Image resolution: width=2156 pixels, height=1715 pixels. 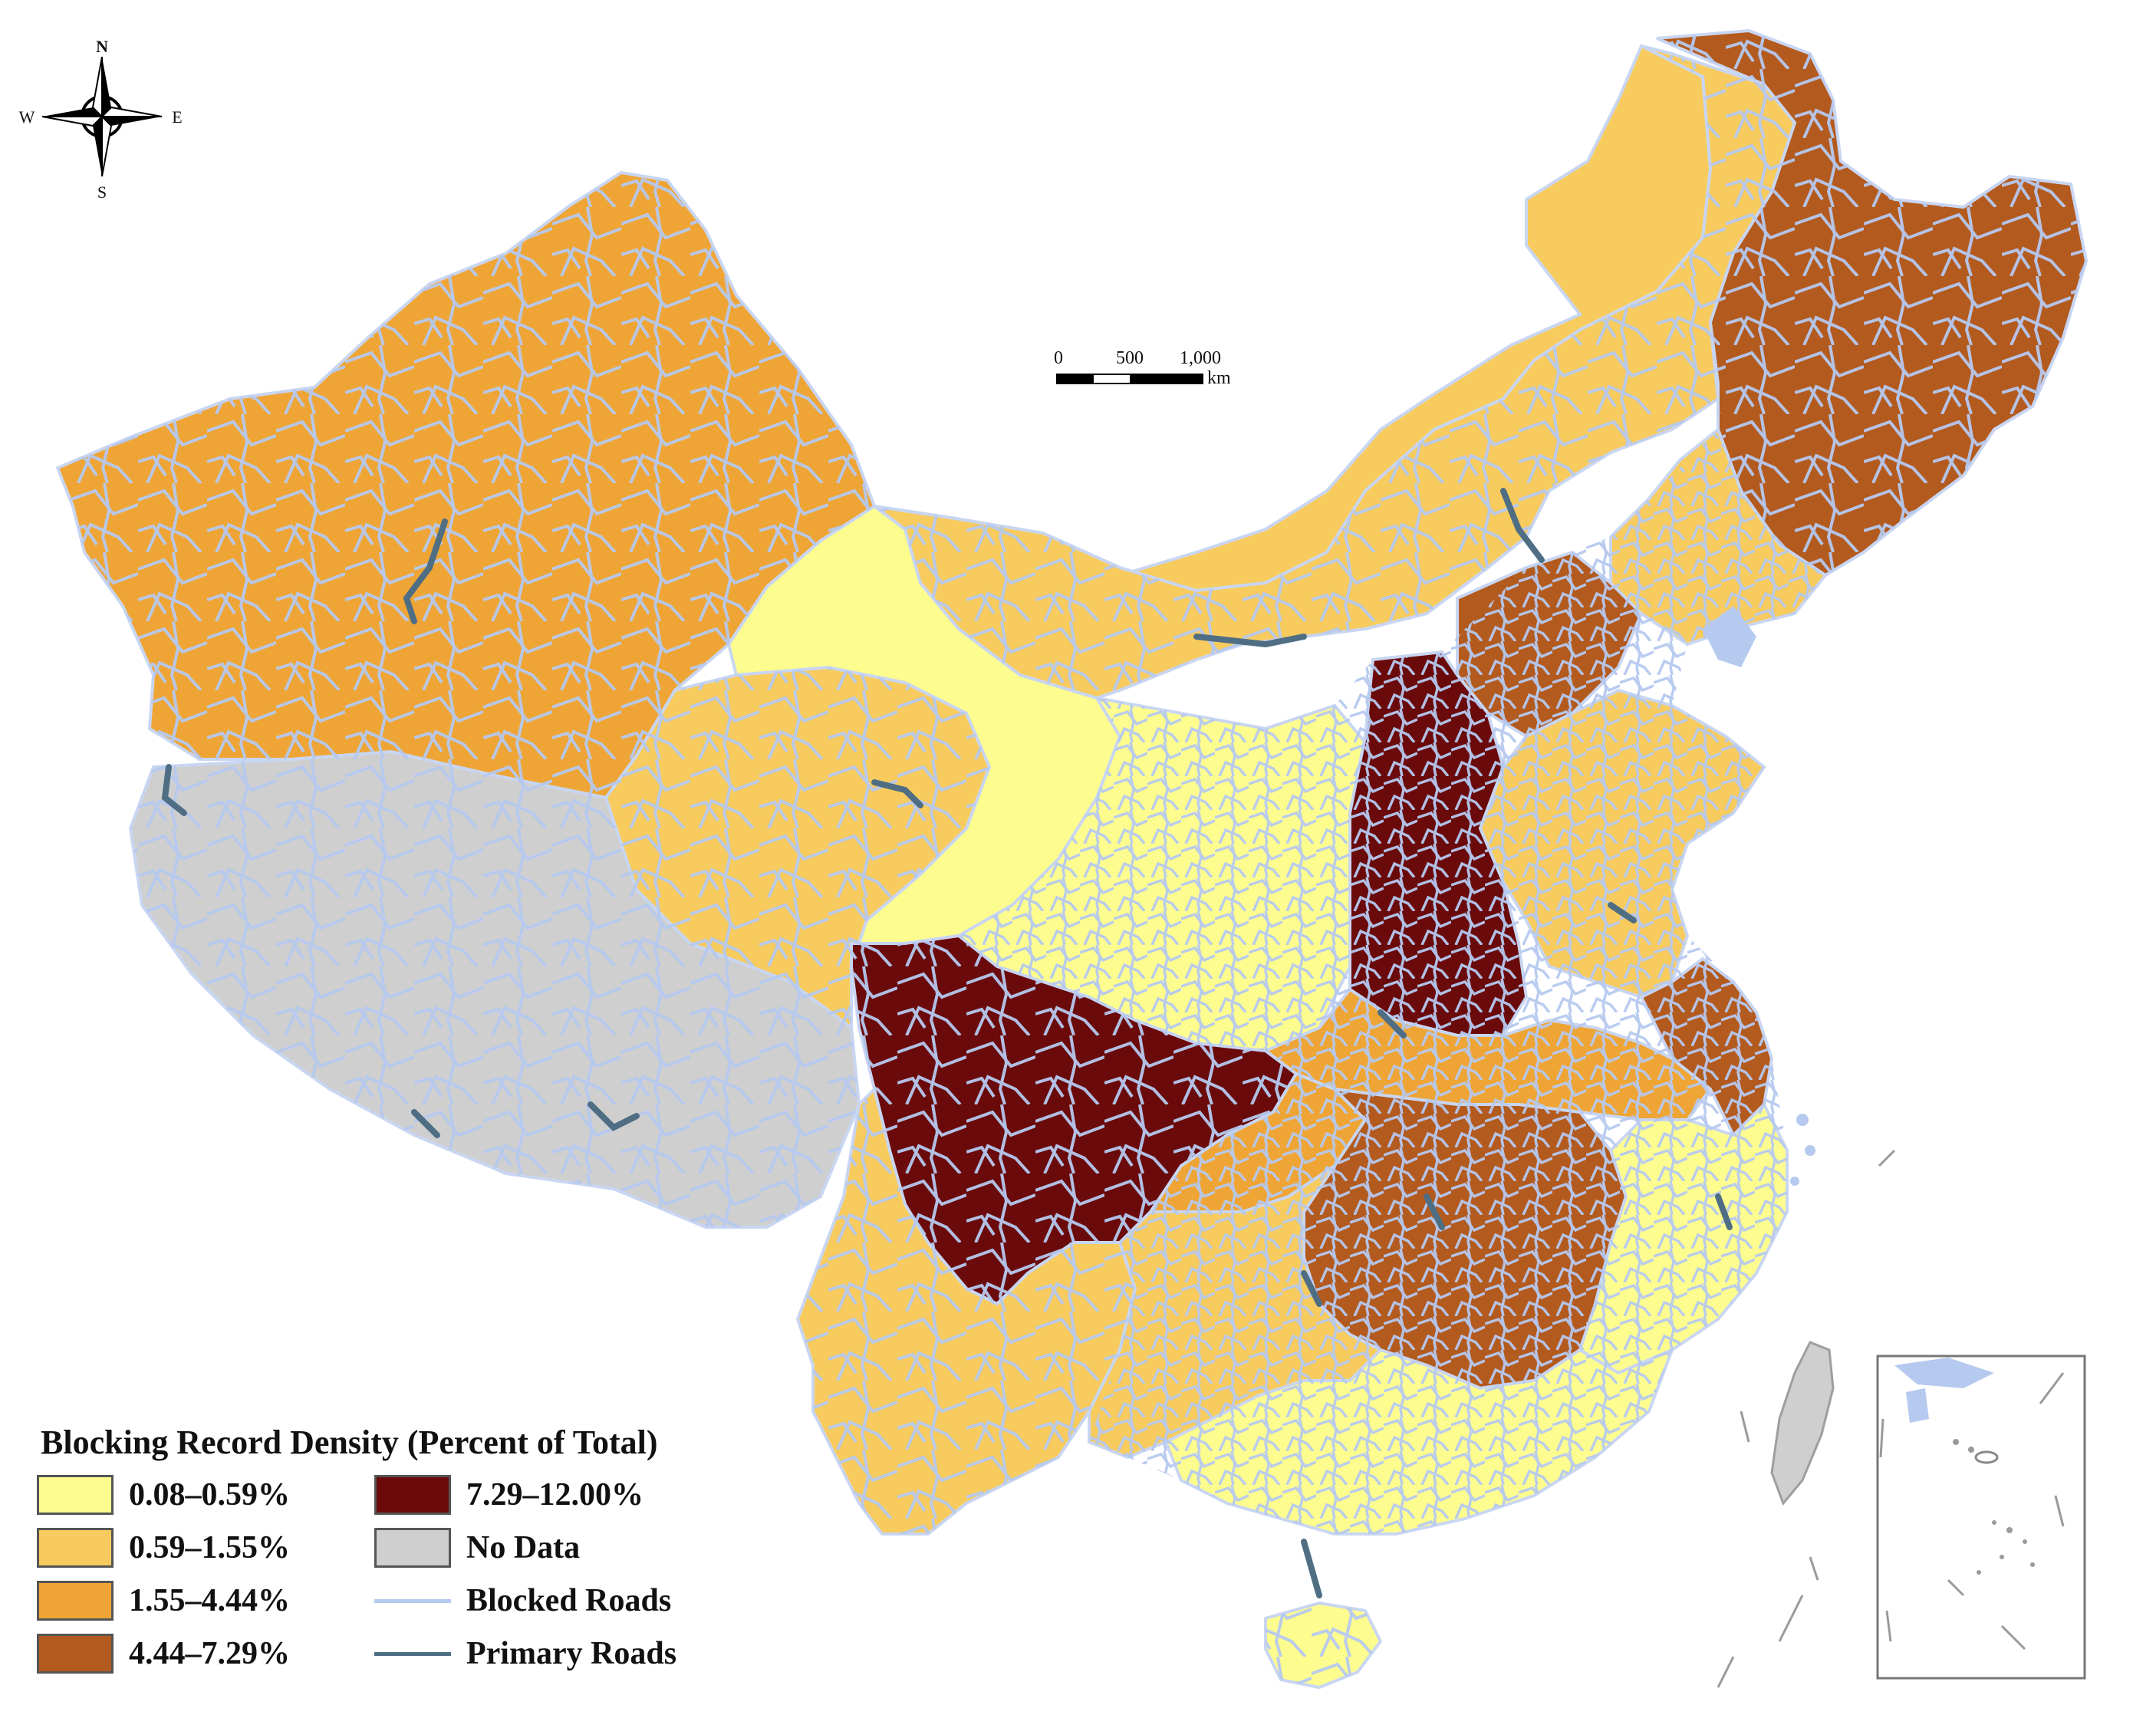 I want to click on legend-label: 1.55–4.44%, so click(x=209, y=1600).